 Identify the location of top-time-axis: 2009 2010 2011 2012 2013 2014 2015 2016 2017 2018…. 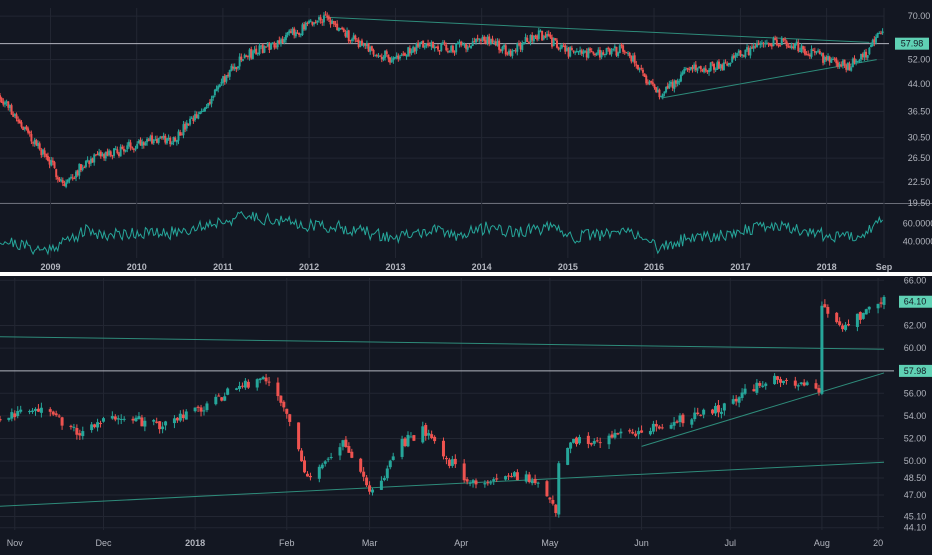
(467, 267).